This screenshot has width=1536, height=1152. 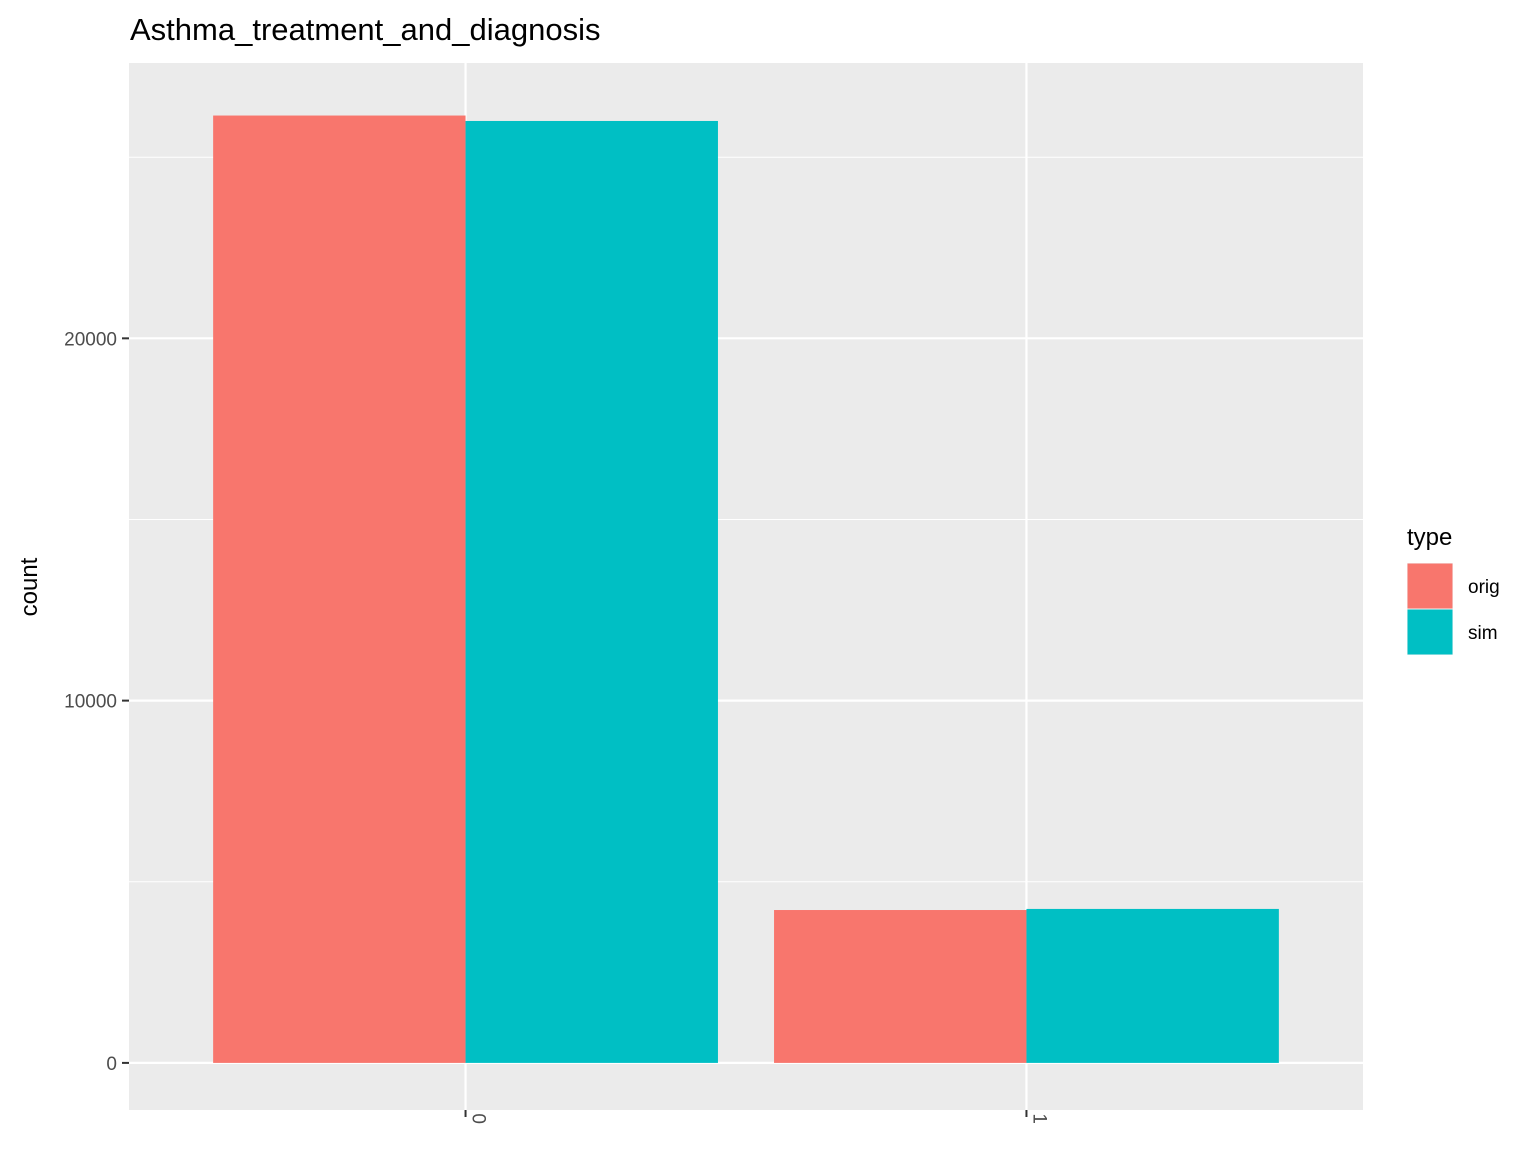 What do you see at coordinates (1430, 586) in the screenshot?
I see `legend-swatch-orig` at bounding box center [1430, 586].